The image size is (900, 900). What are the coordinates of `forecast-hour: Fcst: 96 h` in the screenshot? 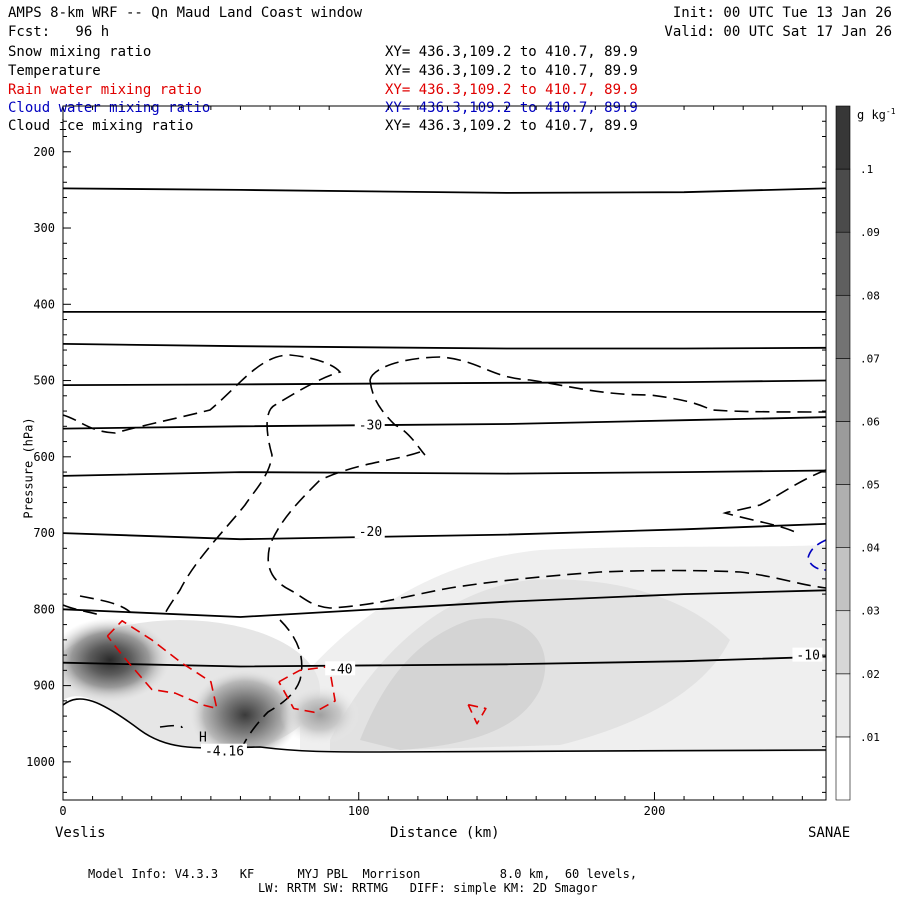 It's located at (59, 32).